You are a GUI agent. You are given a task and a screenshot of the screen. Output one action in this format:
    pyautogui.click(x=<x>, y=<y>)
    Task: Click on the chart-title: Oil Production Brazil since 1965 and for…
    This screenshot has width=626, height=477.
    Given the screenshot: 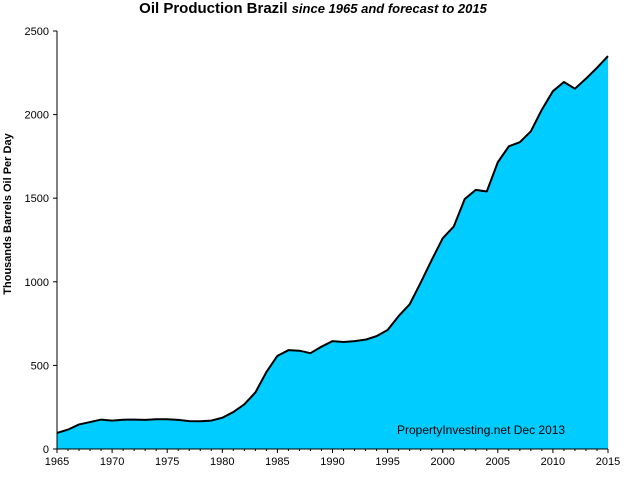 What is the action you would take?
    pyautogui.click(x=313, y=9)
    